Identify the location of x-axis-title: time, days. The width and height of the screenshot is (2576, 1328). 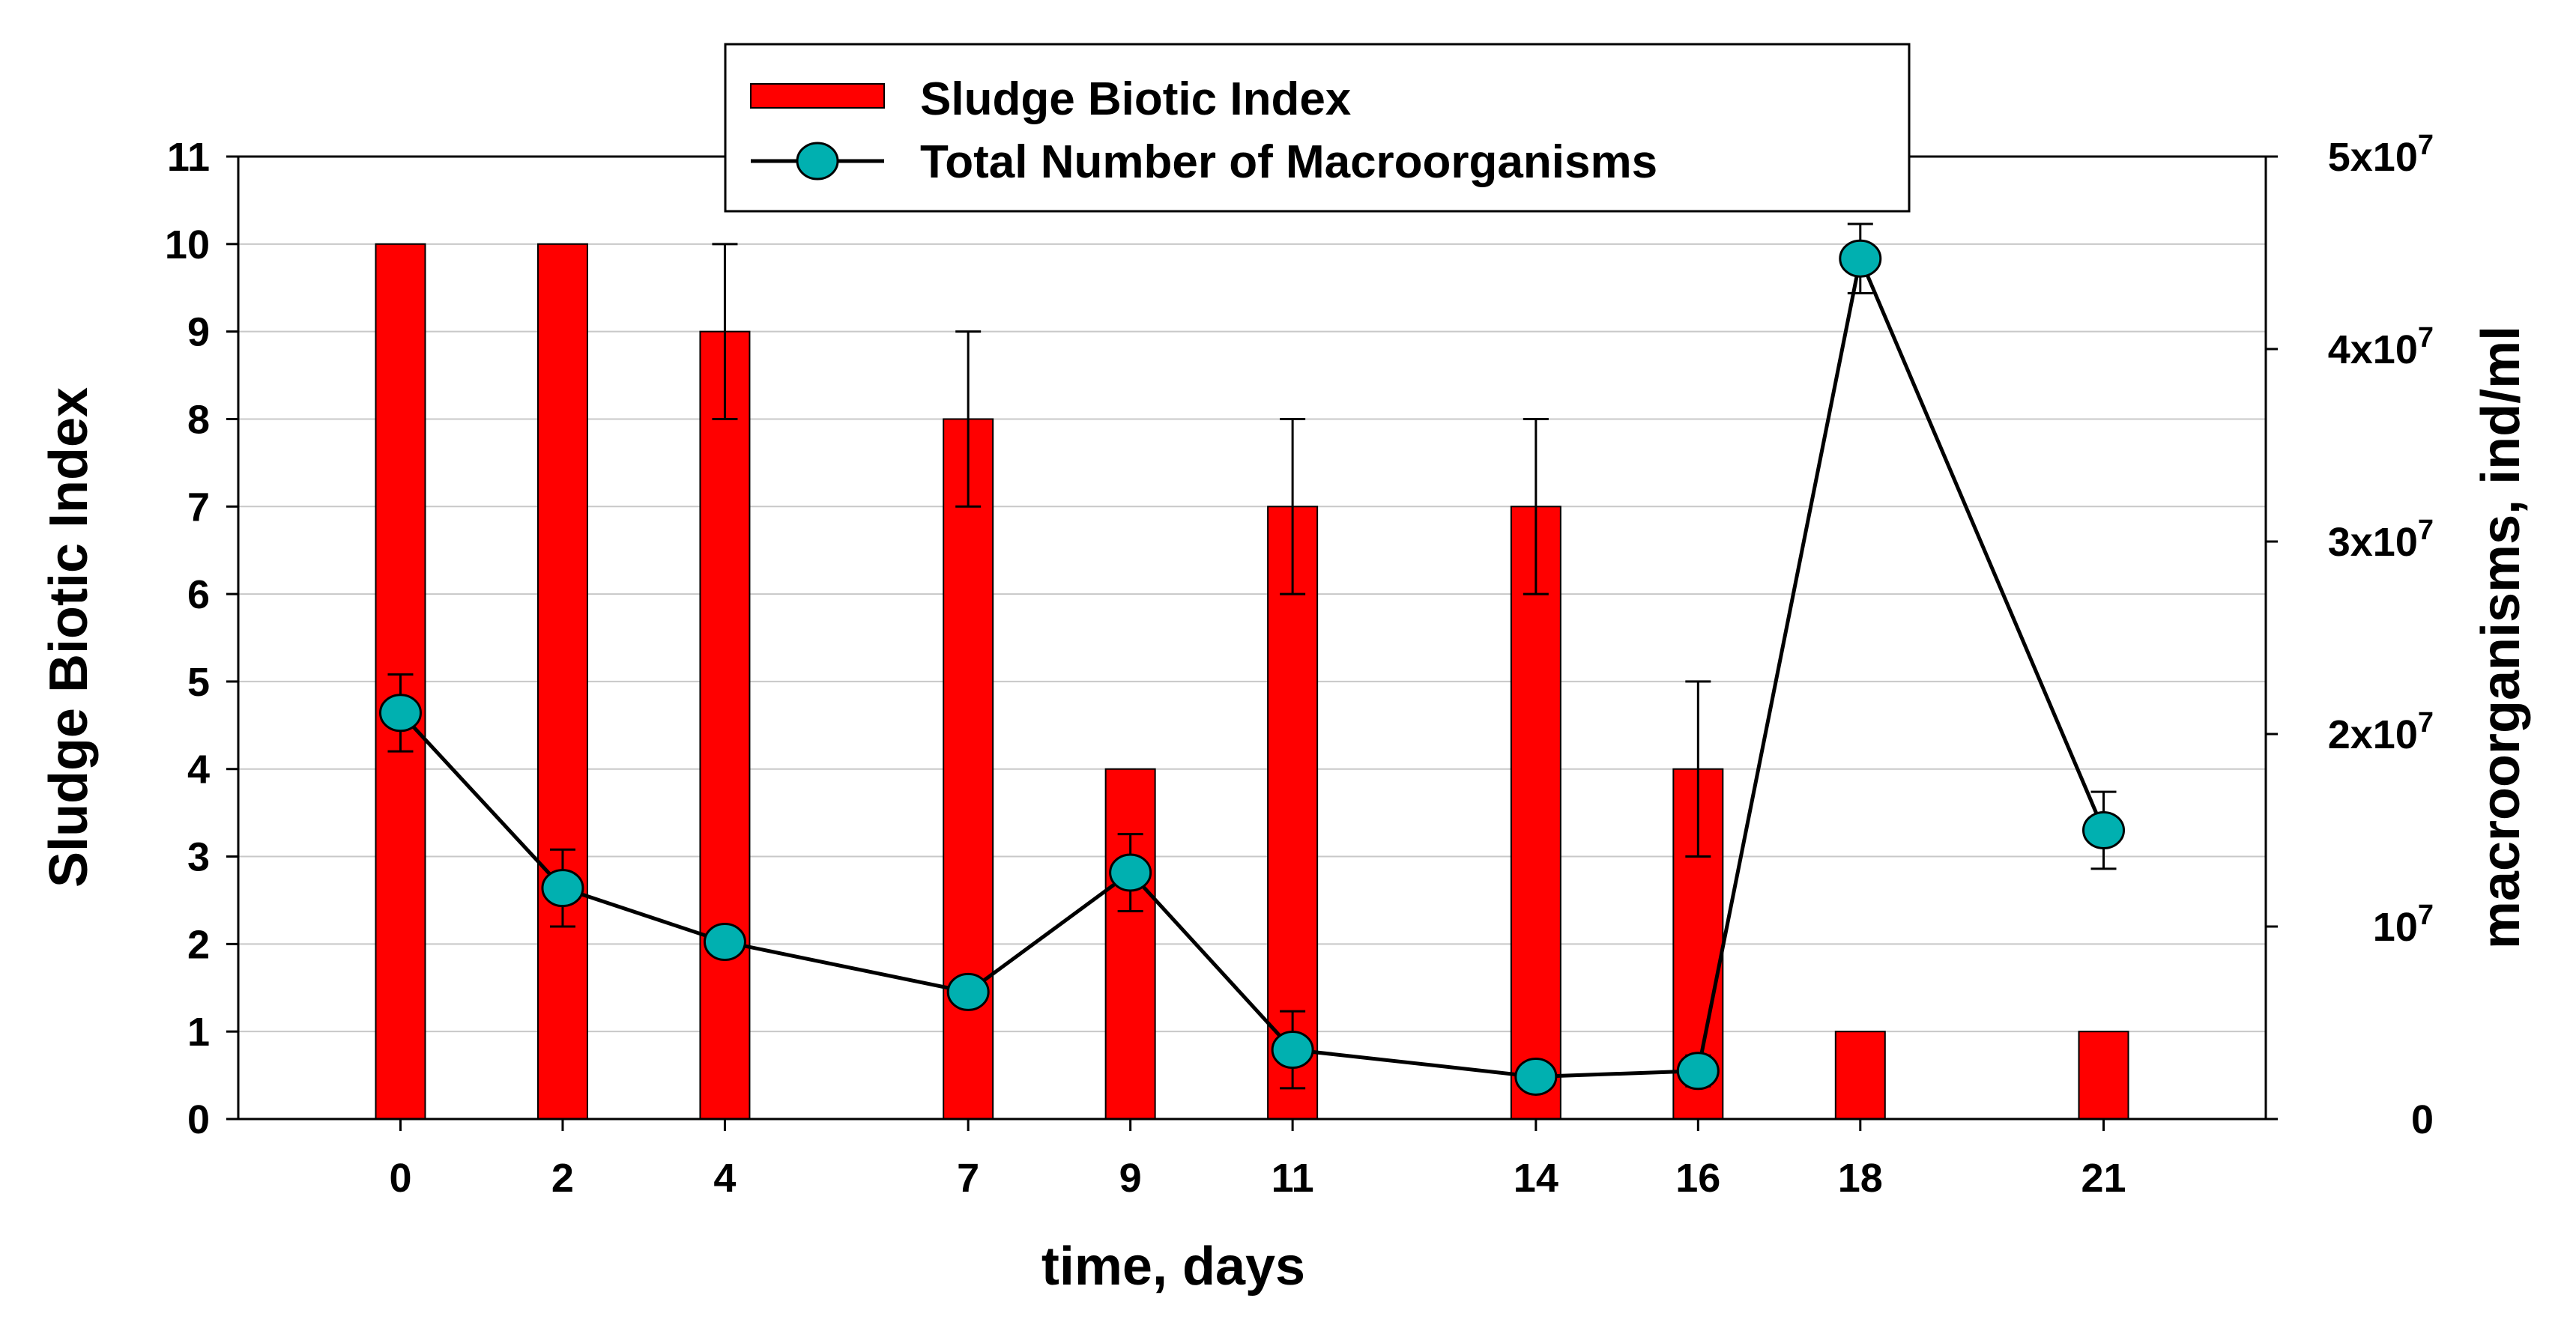
(1173, 1267).